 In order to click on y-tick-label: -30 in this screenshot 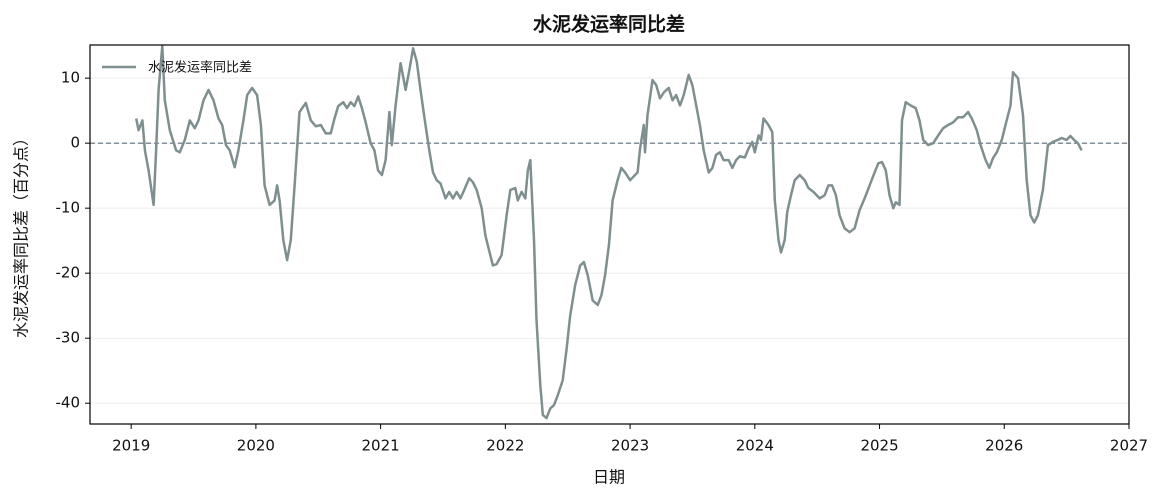, I will do `click(68, 338)`.